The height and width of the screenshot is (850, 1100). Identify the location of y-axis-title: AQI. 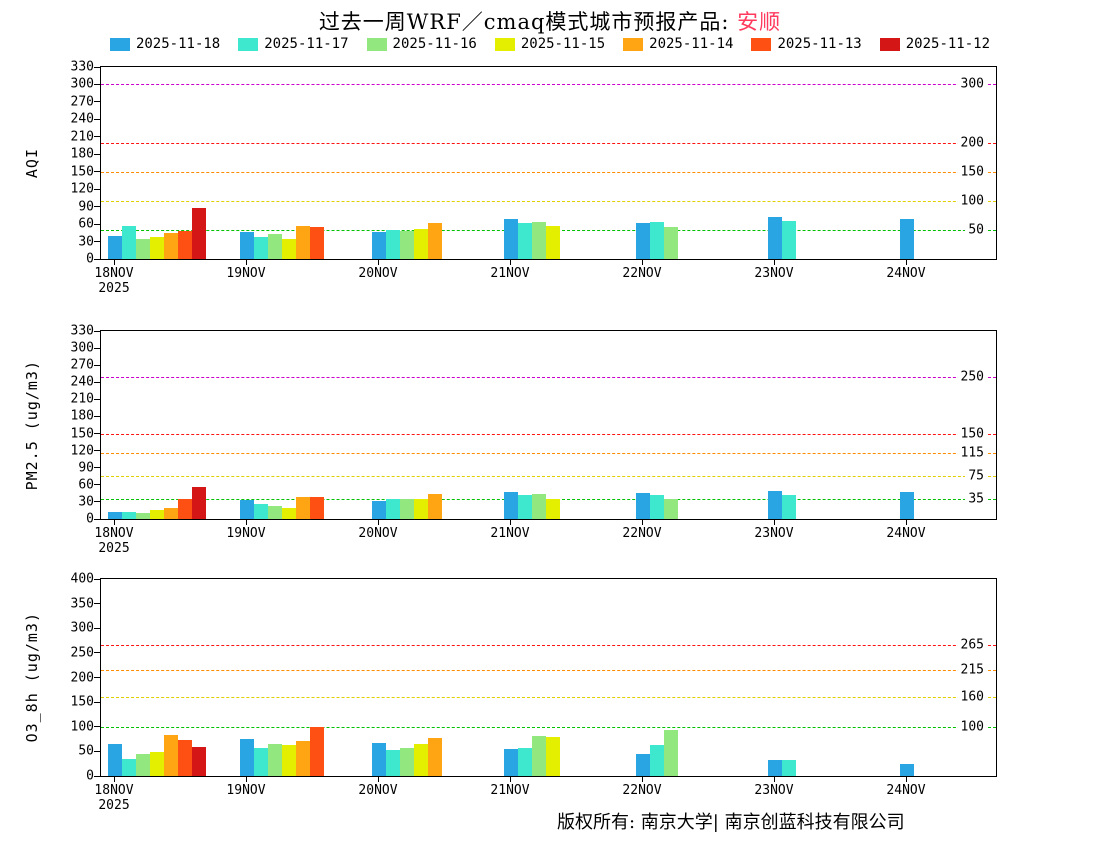
(32, 163).